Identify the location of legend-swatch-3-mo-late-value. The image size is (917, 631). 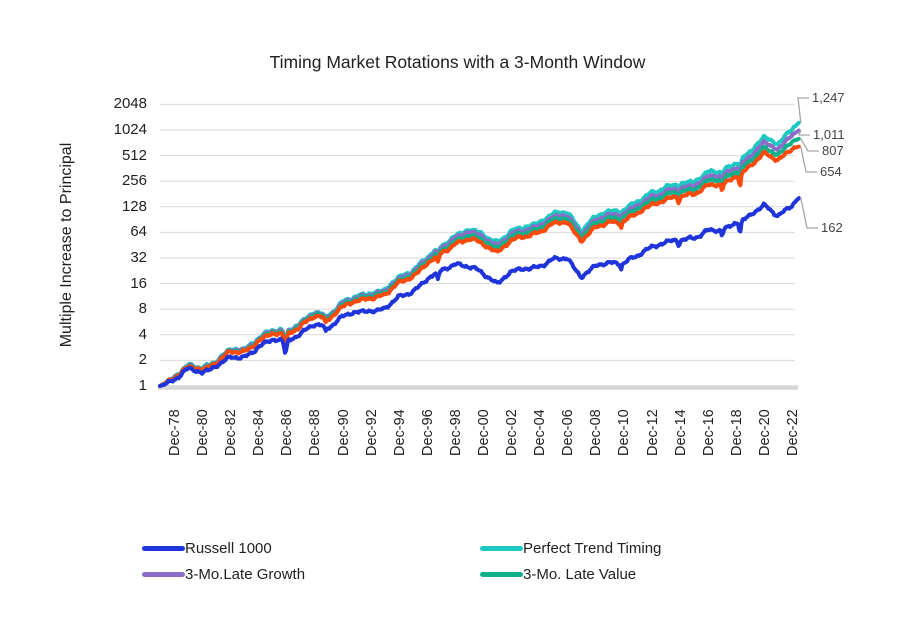
(501, 574).